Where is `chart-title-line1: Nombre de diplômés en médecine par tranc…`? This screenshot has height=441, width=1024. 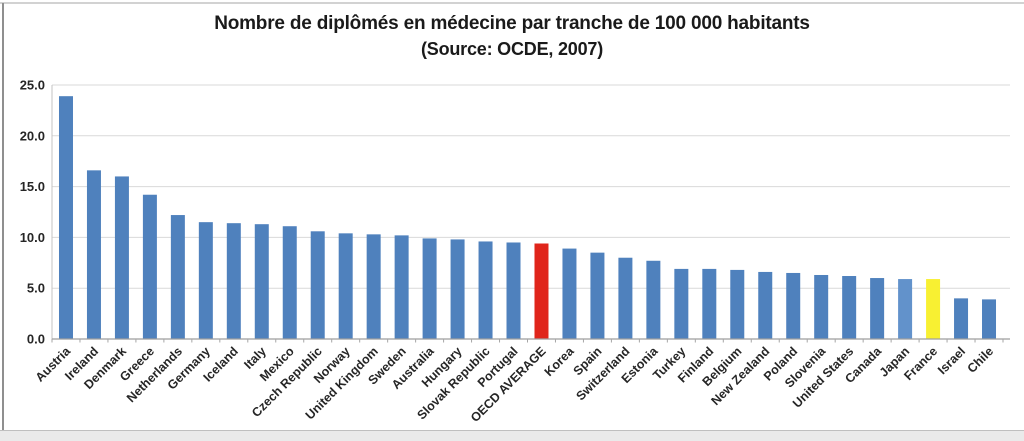
chart-title-line1: Nombre de diplômés en médecine par tranc… is located at coordinates (512, 23).